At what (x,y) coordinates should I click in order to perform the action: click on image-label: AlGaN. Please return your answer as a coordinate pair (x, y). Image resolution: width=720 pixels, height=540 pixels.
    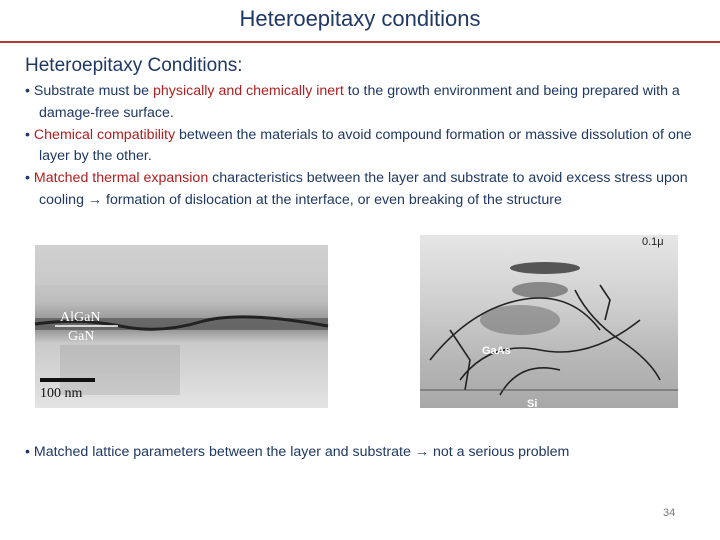
    Looking at the image, I should click on (80, 317).